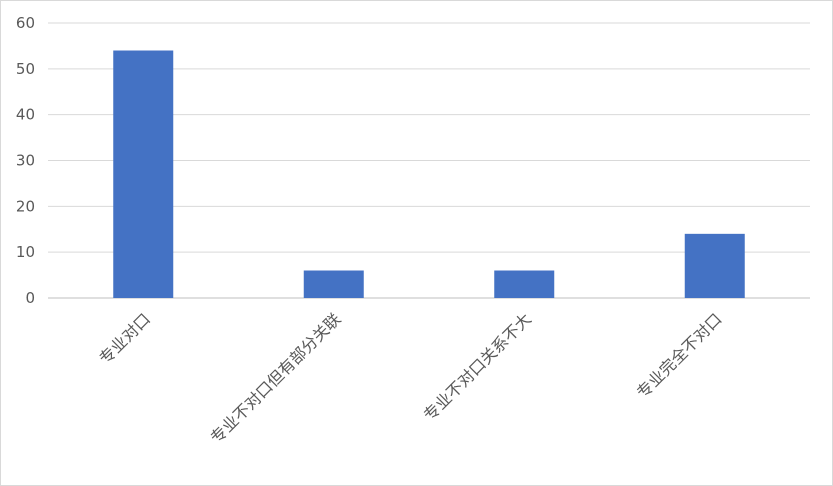  What do you see at coordinates (25, 252) in the screenshot?
I see `y-tick-label: 10` at bounding box center [25, 252].